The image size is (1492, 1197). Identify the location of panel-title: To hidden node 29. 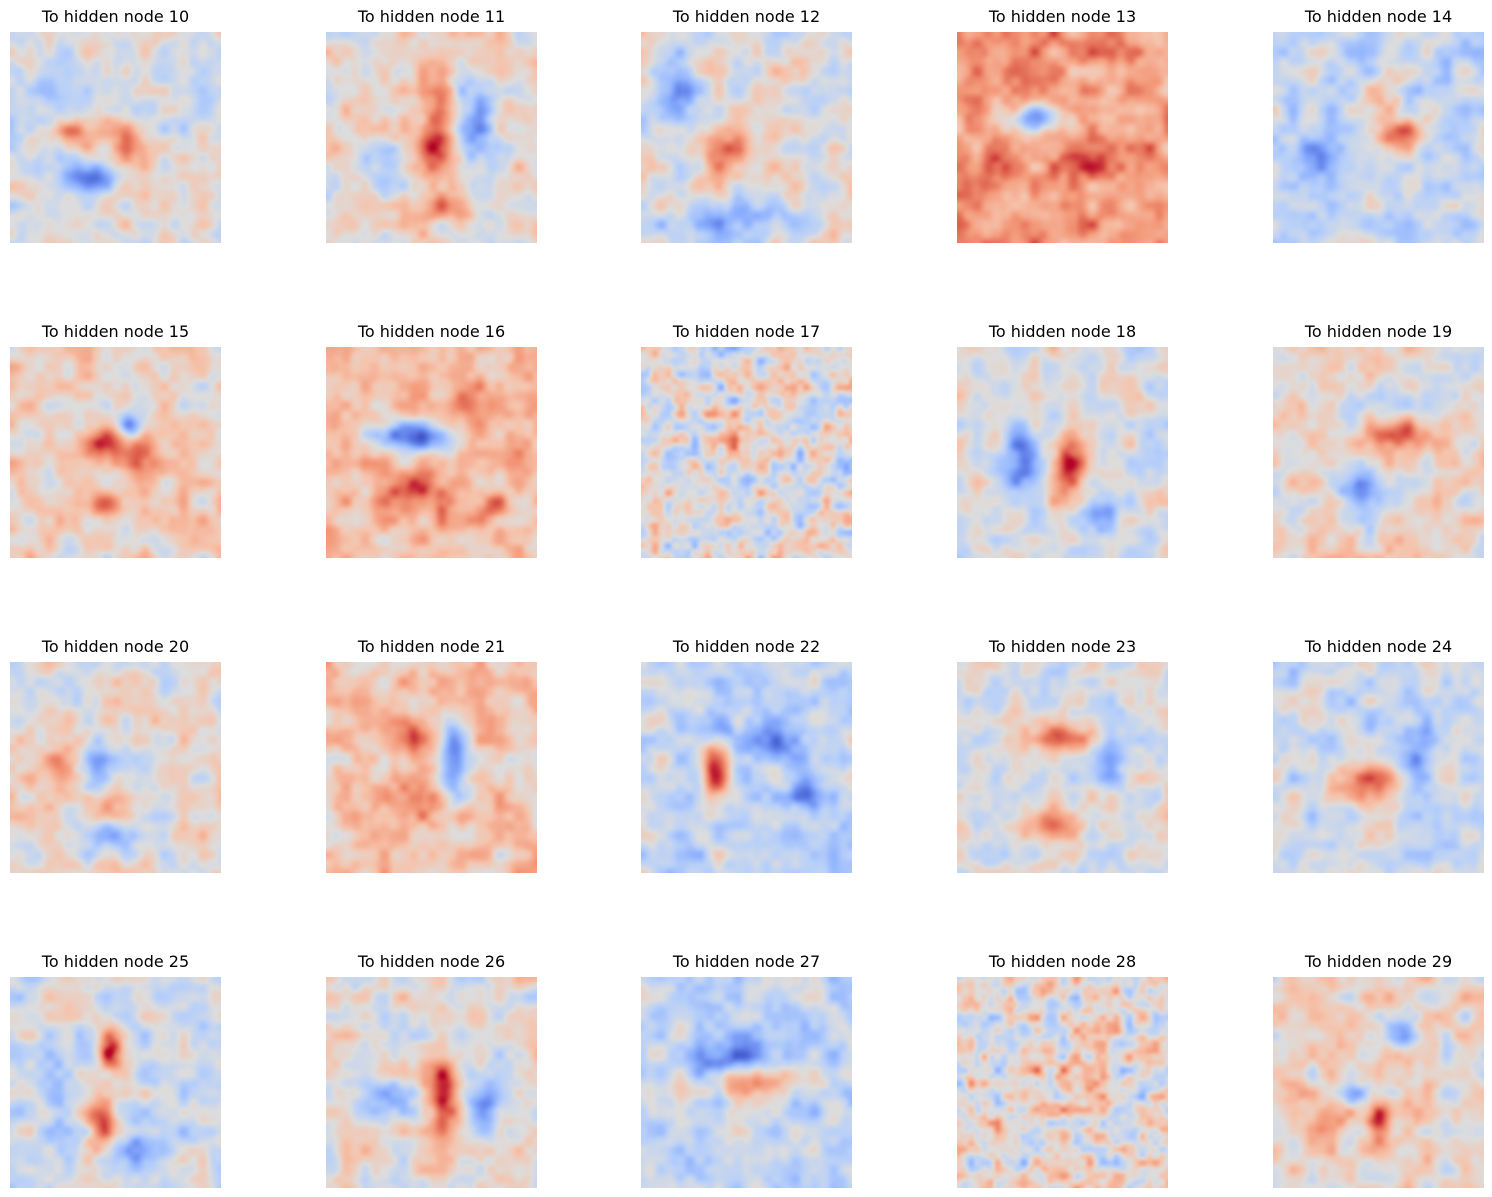
(1378, 961).